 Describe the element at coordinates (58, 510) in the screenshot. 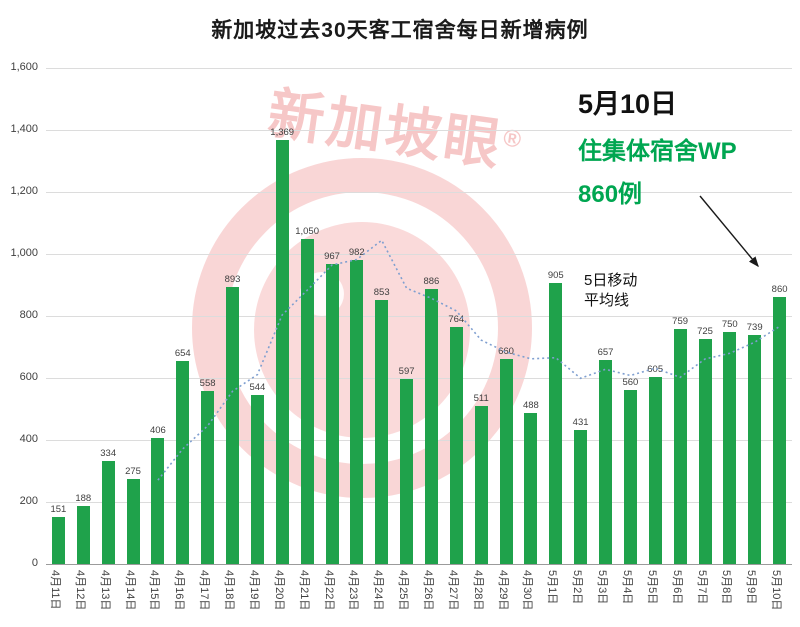

I see `bar-value-label: 151` at that location.